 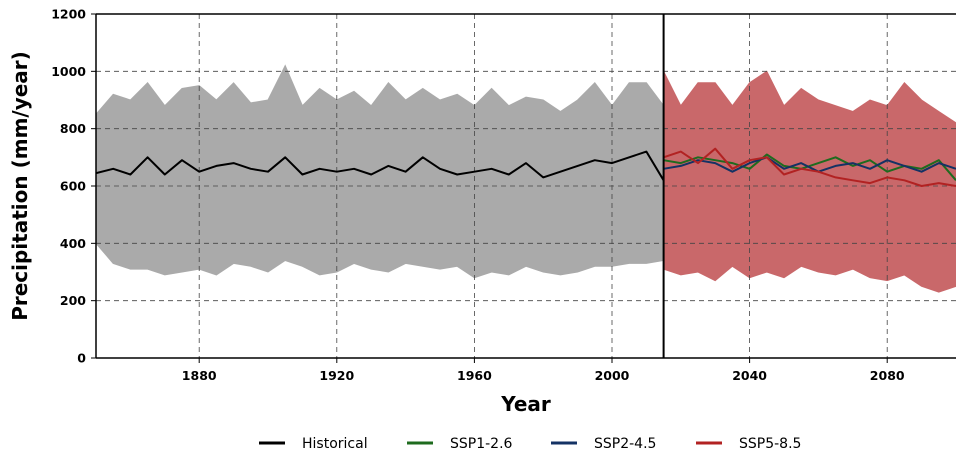 What do you see at coordinates (73, 186) in the screenshot?
I see `y-tick-label: 600` at bounding box center [73, 186].